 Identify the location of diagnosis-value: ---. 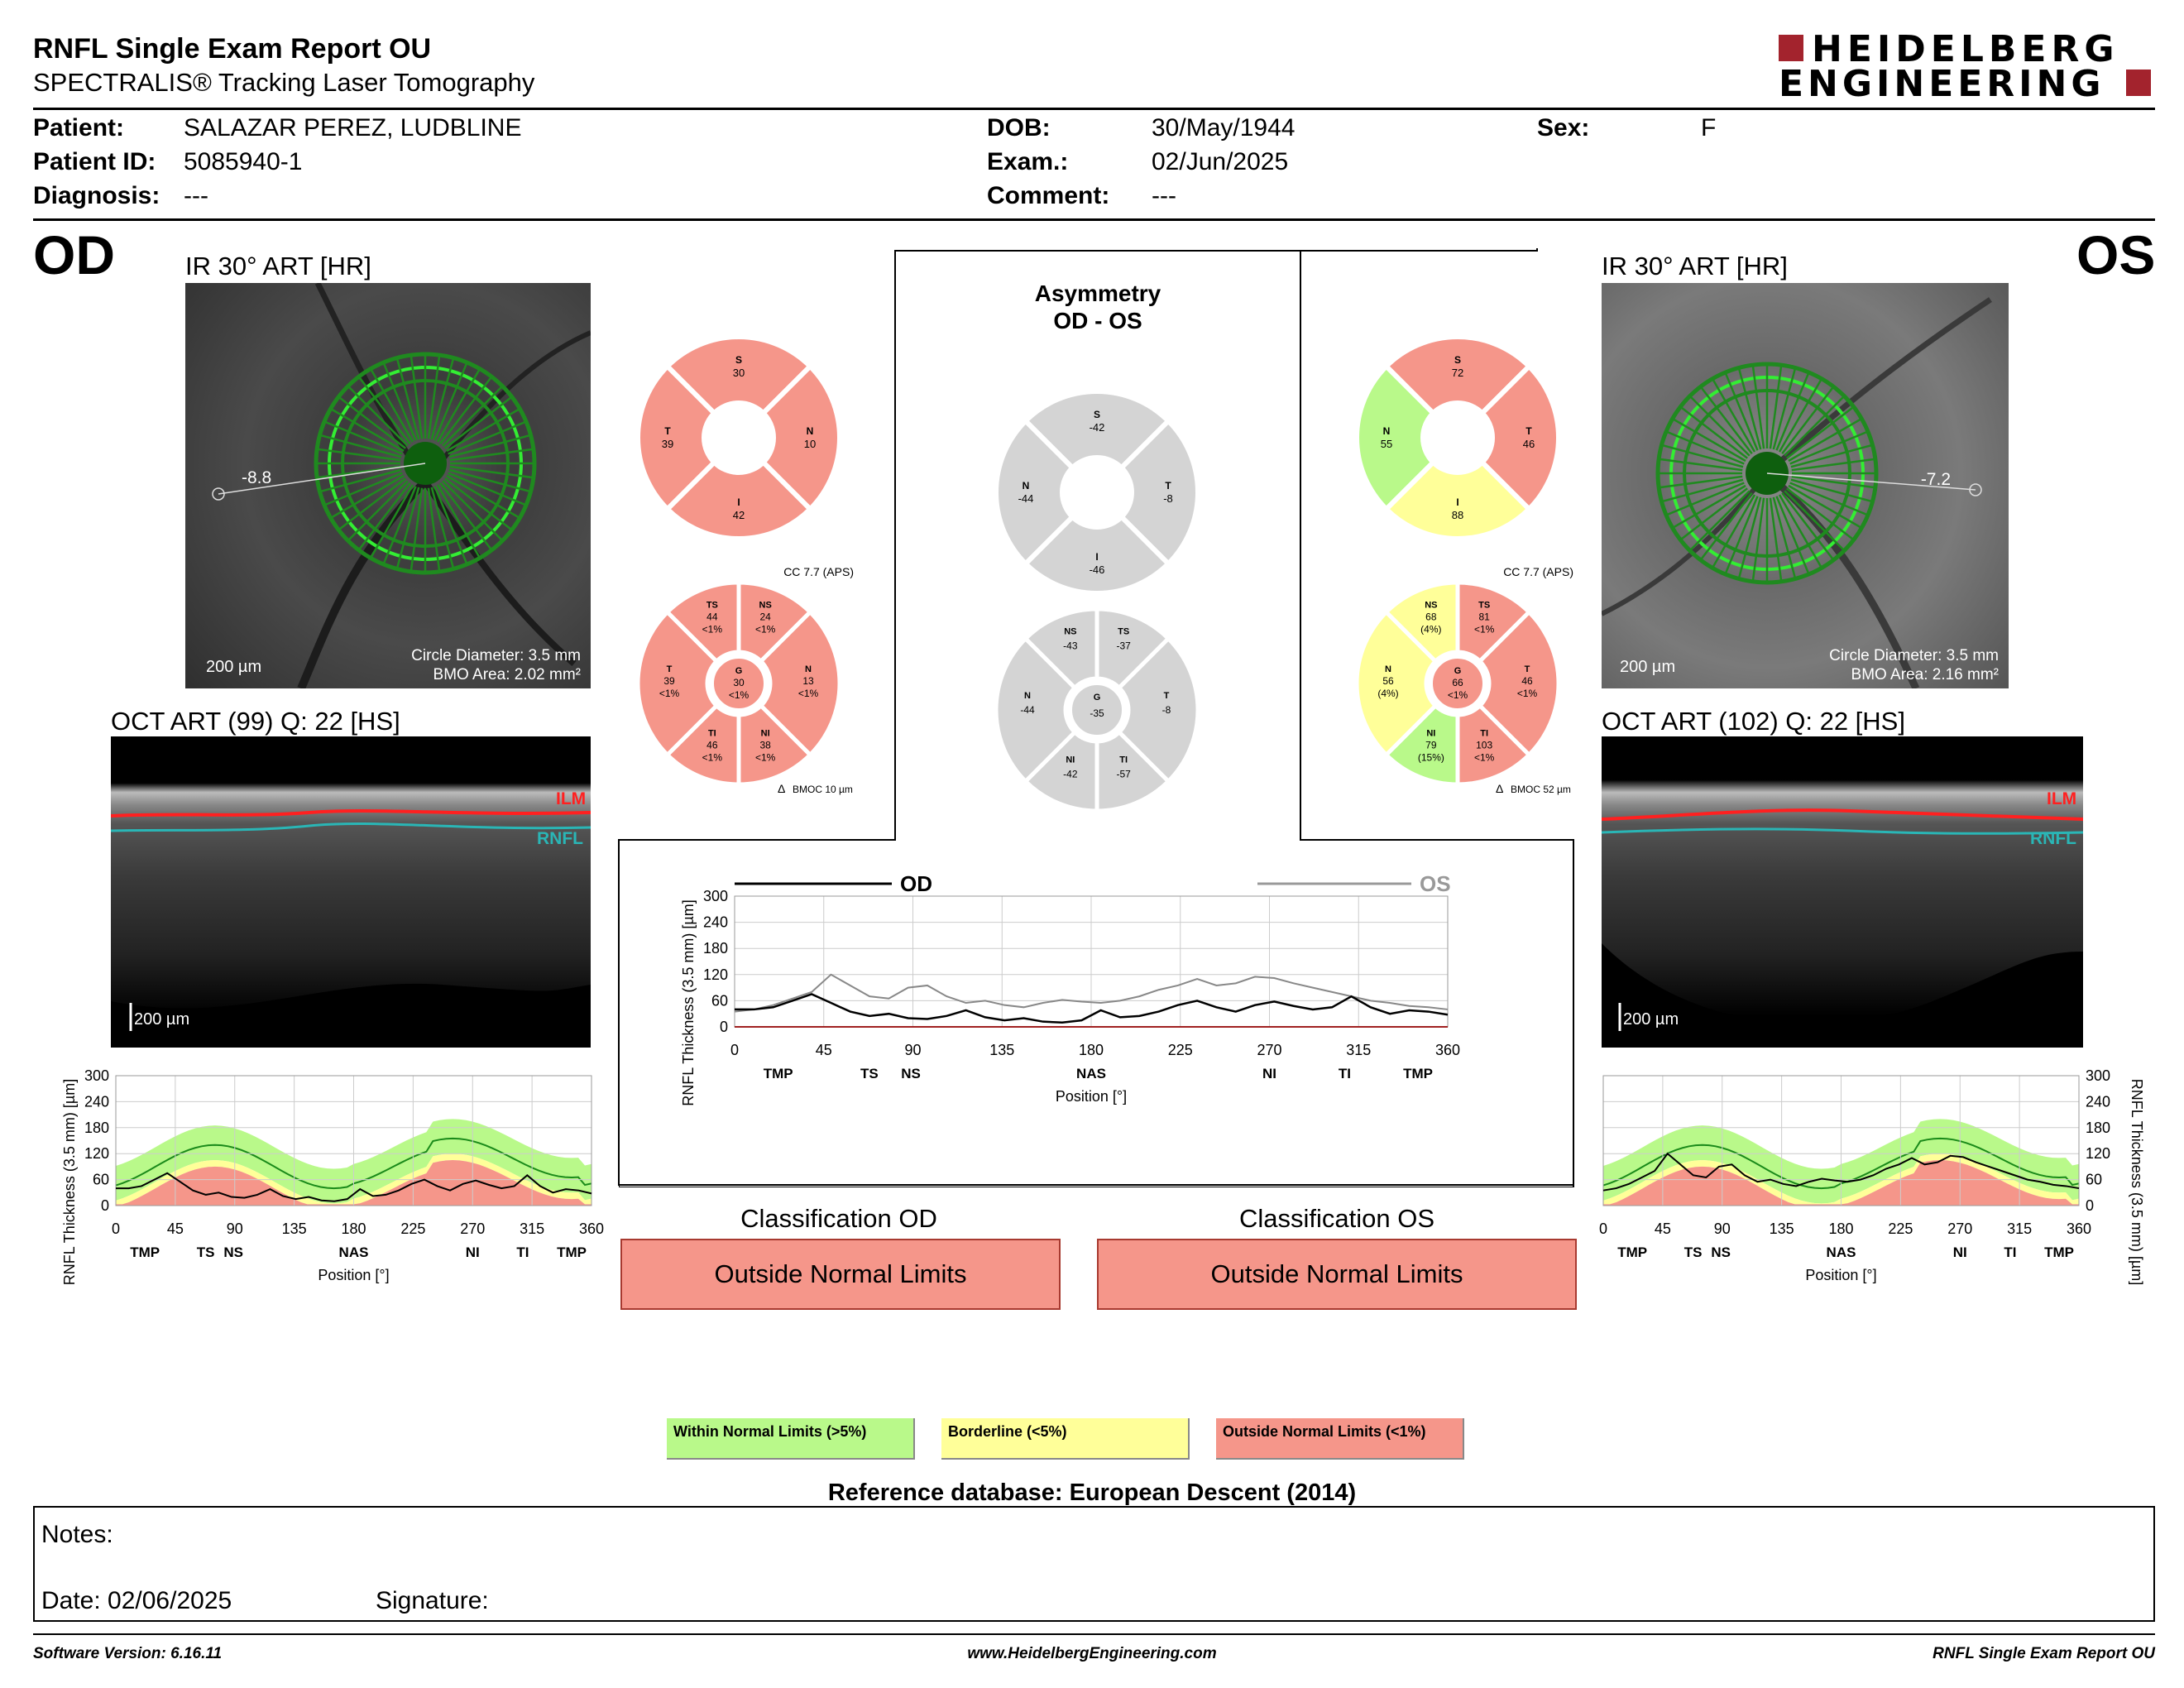
(196, 195).